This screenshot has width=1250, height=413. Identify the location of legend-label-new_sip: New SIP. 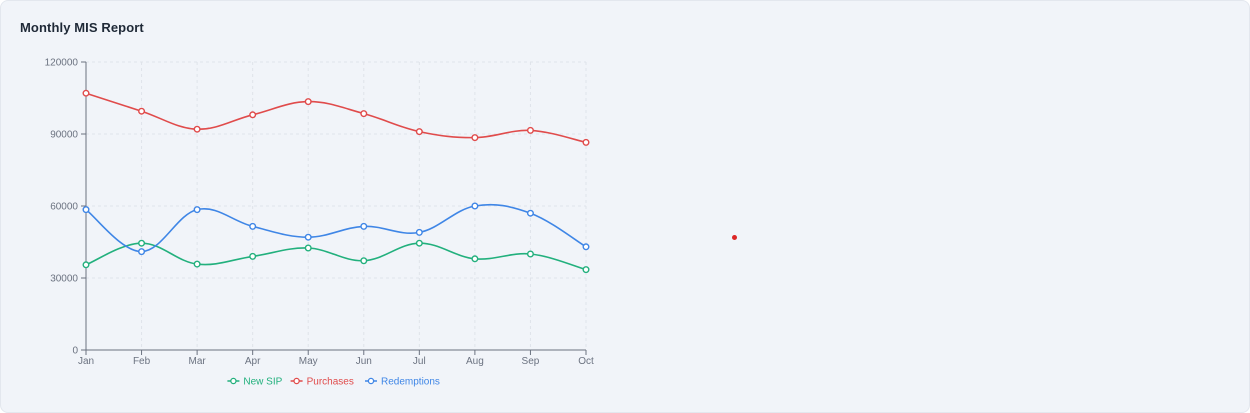
(262, 382).